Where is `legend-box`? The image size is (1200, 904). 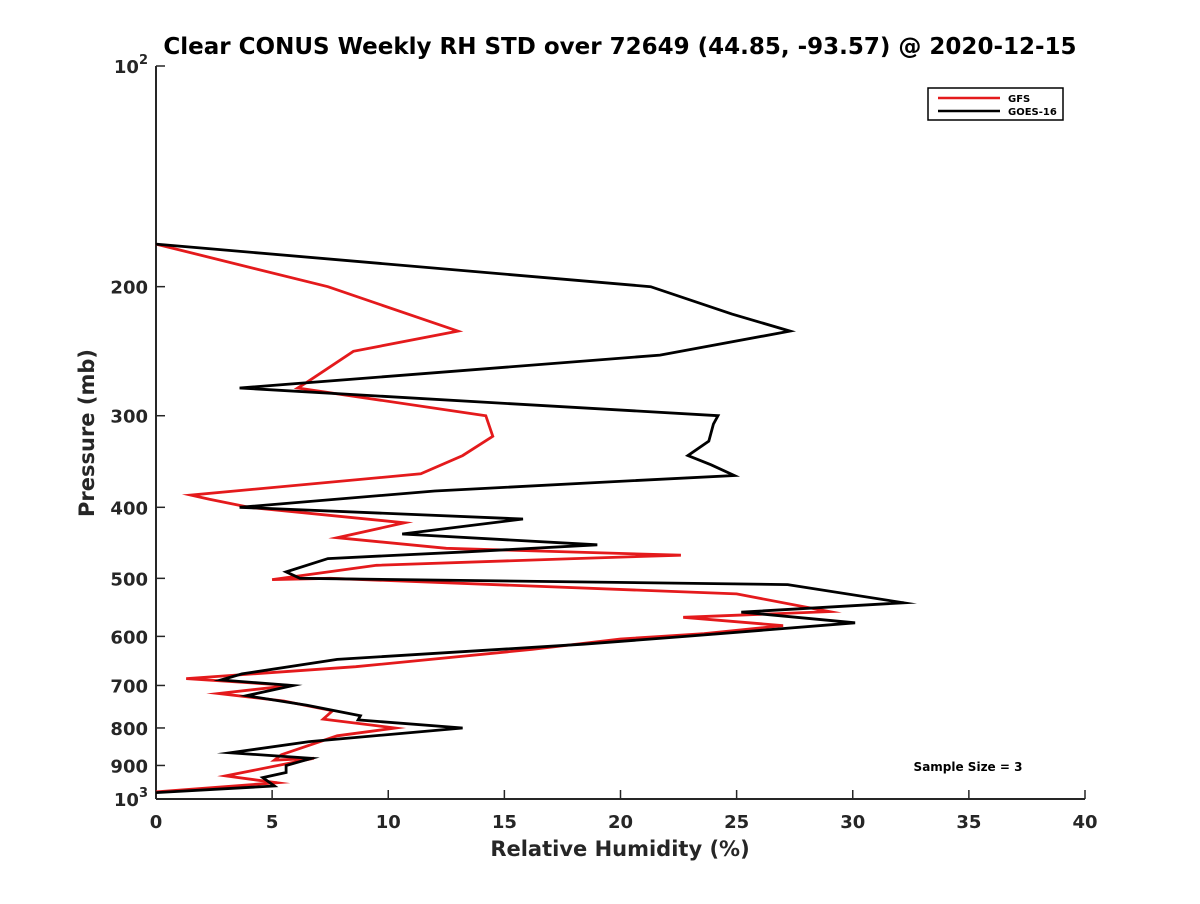 legend-box is located at coordinates (995, 104).